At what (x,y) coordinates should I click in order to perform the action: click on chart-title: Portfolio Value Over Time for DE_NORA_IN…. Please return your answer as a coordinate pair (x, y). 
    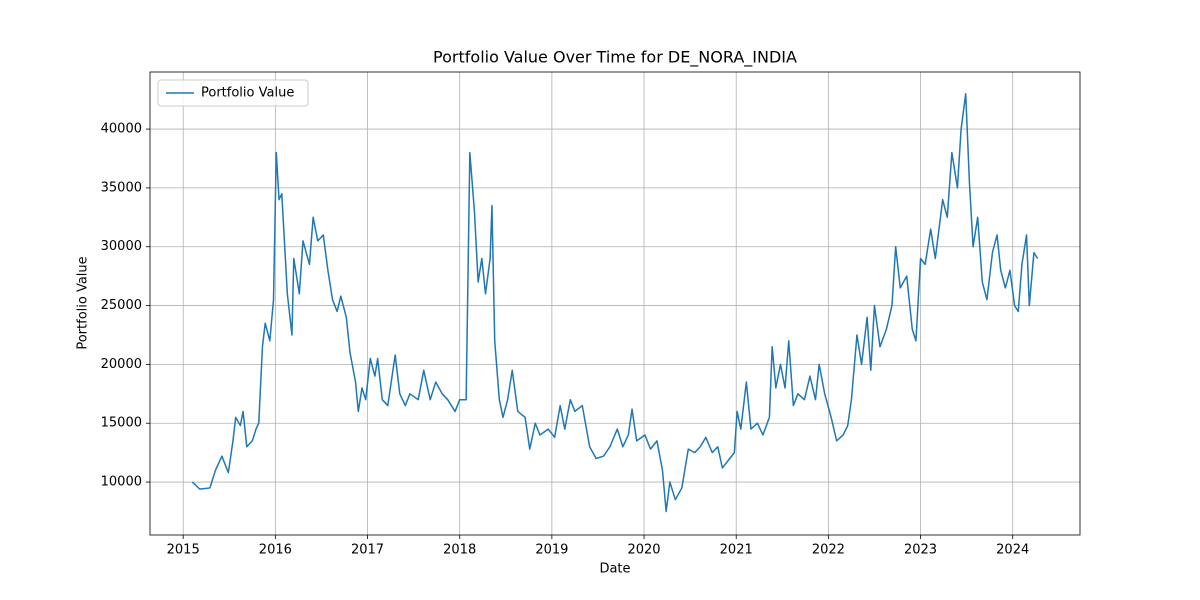
    Looking at the image, I should click on (615, 58).